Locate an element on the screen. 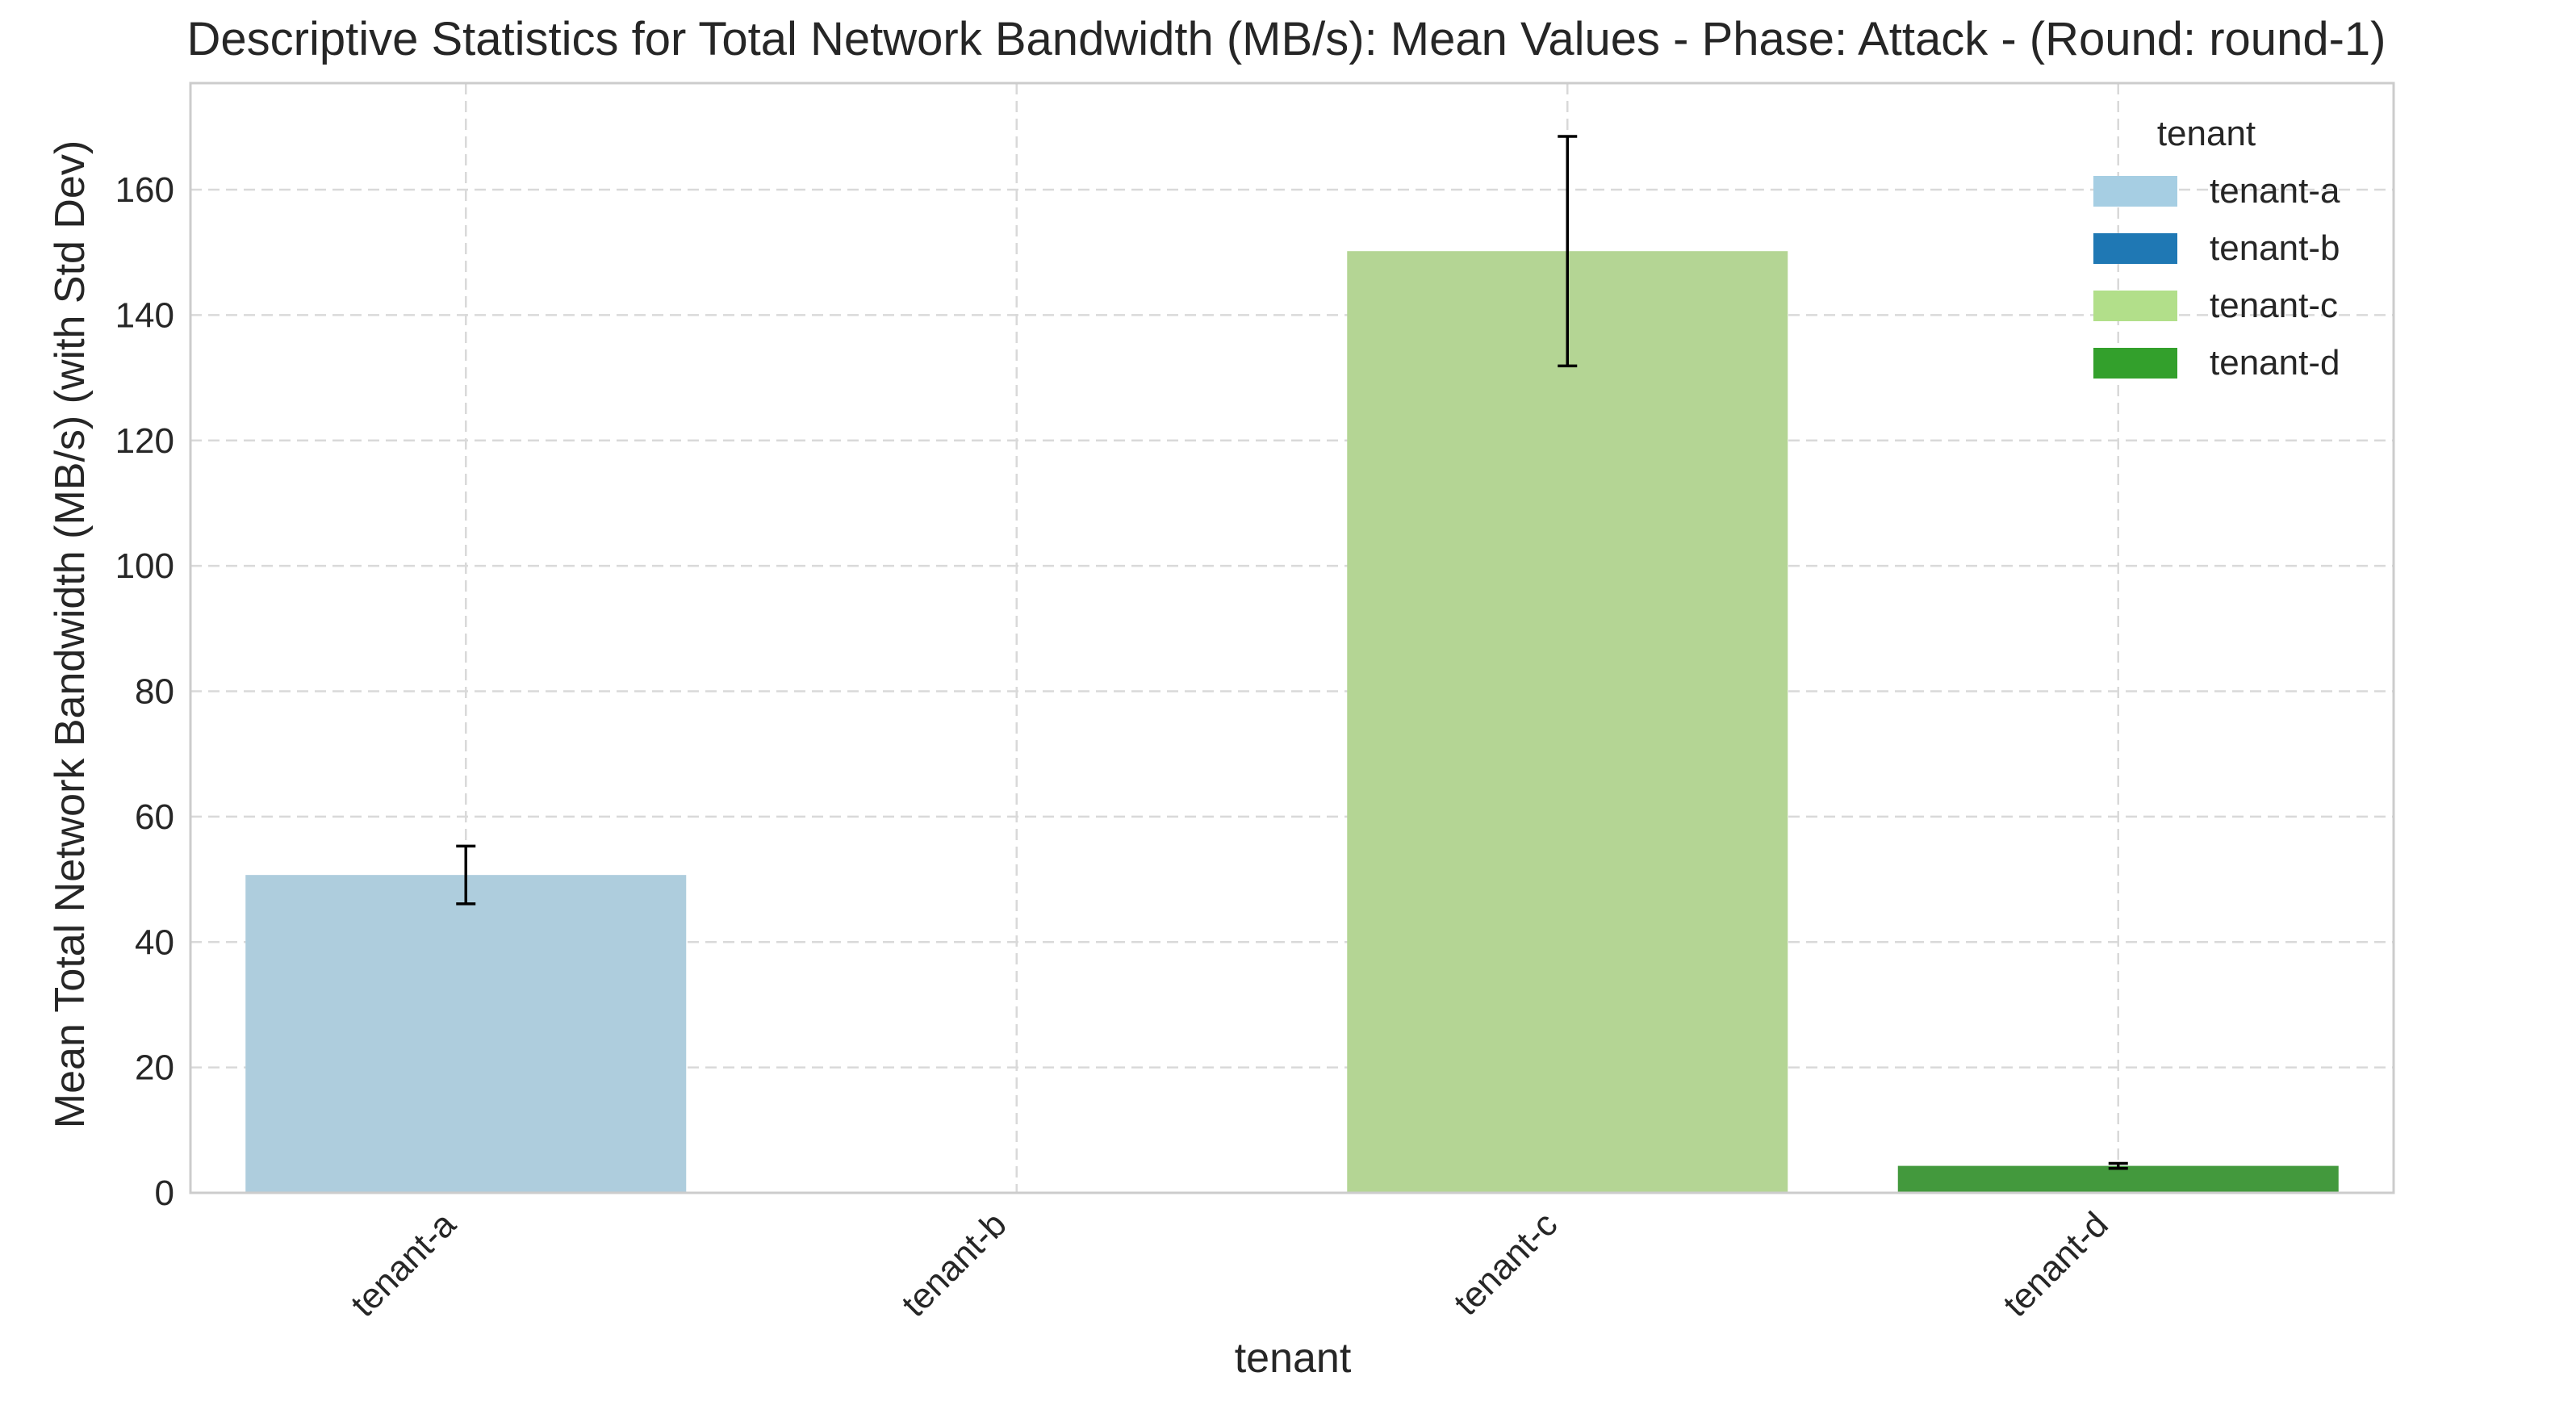  legend-item-tenant-b: tenant-b is located at coordinates (2216, 248).